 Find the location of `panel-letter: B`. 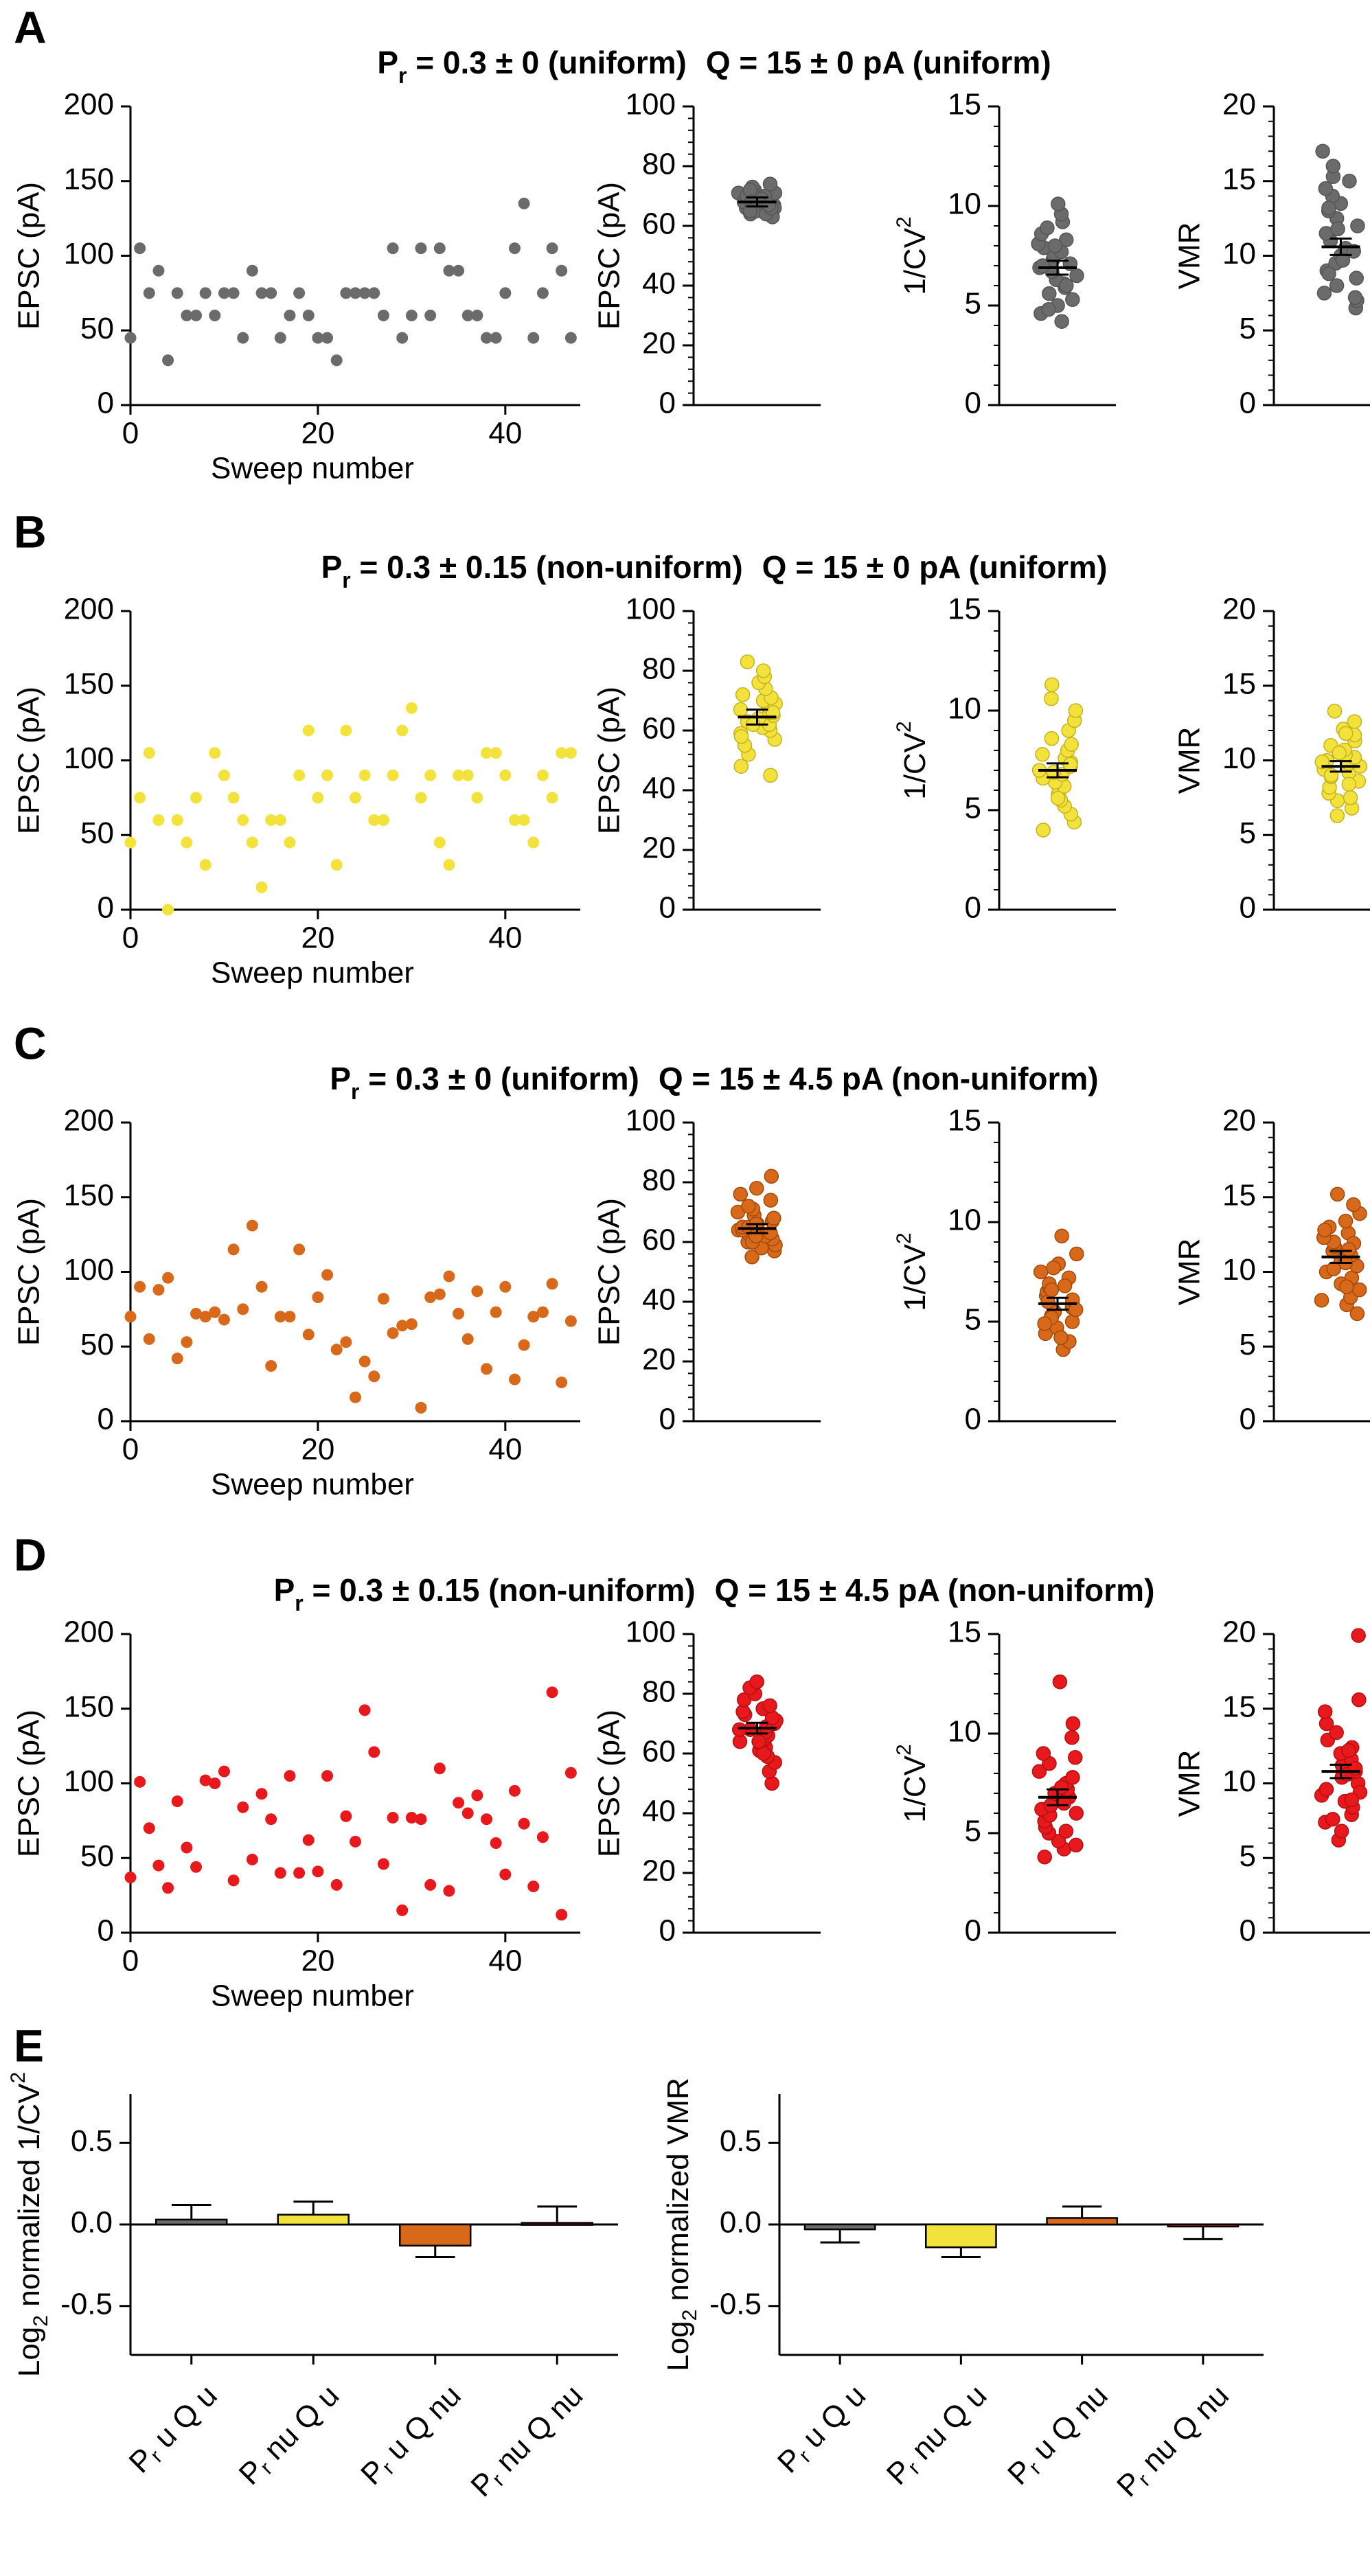

panel-letter: B is located at coordinates (30, 531).